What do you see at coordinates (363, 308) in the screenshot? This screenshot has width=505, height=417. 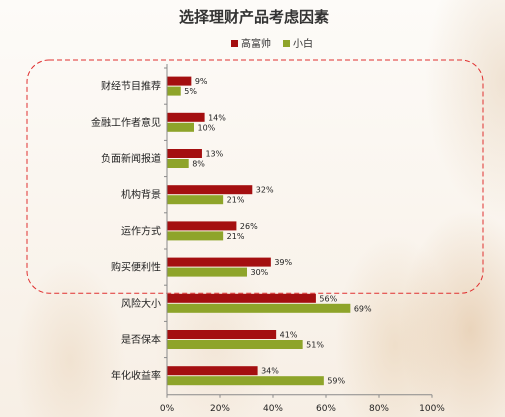 I see `data-label-series-2: 69%` at bounding box center [363, 308].